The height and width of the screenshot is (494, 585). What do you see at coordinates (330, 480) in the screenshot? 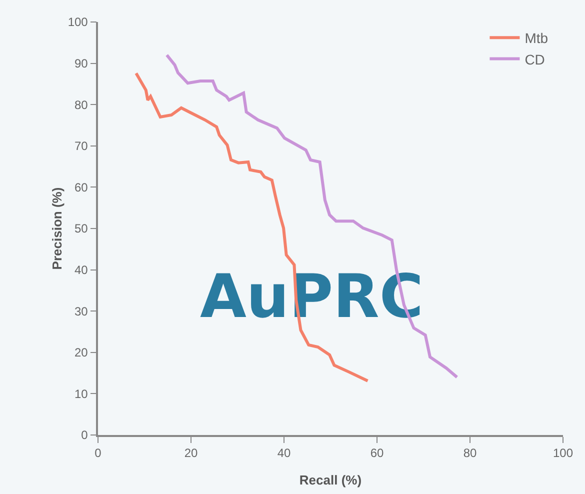
I see `x-axis-title: Recall (%)` at bounding box center [330, 480].